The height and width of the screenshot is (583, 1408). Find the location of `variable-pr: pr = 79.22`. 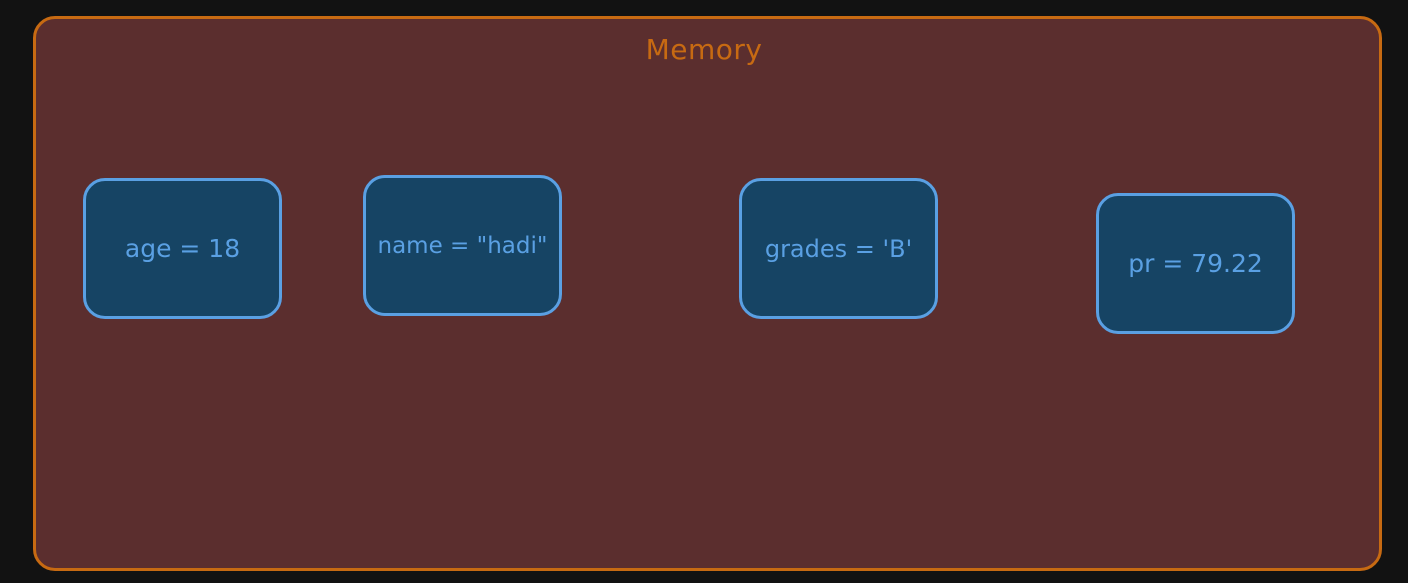

variable-pr: pr = 79.22 is located at coordinates (1195, 263).